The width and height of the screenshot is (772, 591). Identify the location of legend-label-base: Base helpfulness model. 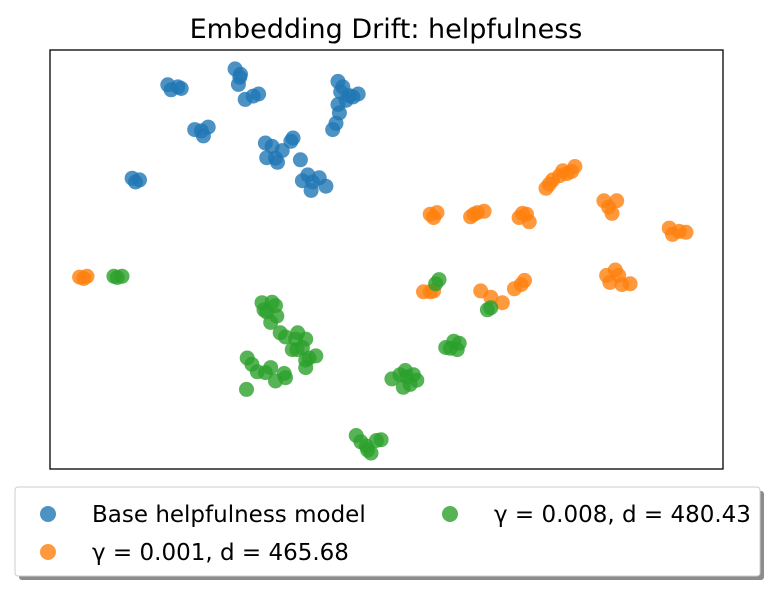
(229, 515).